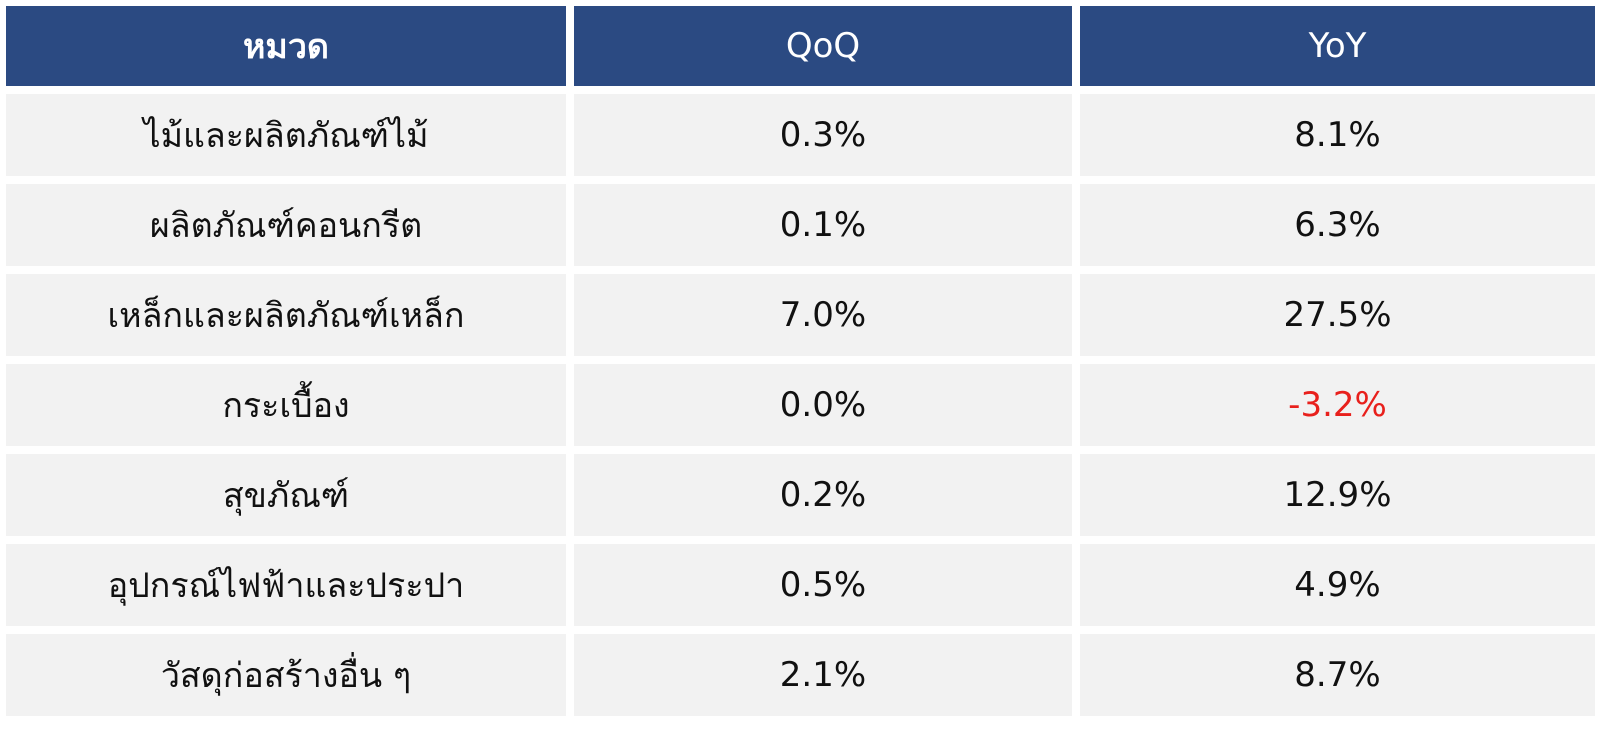 This screenshot has height=735, width=1600. I want to click on row-5-category: สุขภัณฑ์, so click(286, 495).